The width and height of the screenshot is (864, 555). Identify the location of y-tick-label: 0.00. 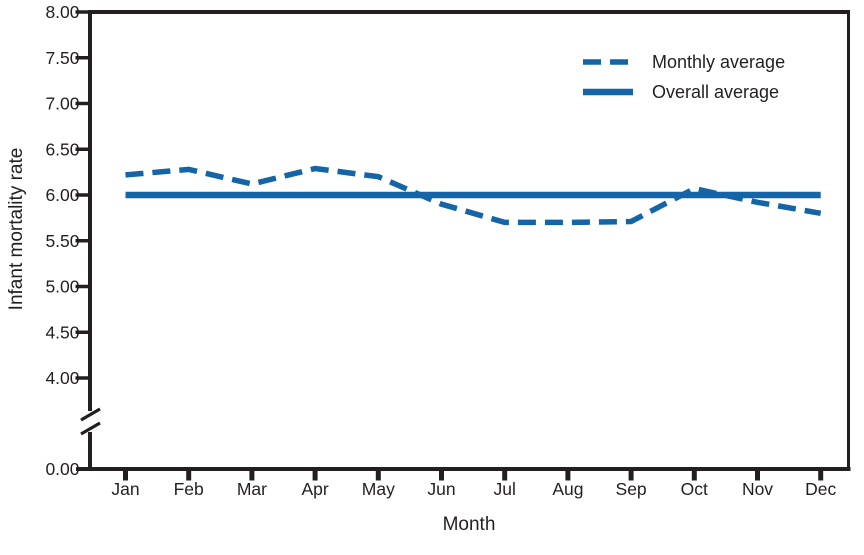
(62, 469).